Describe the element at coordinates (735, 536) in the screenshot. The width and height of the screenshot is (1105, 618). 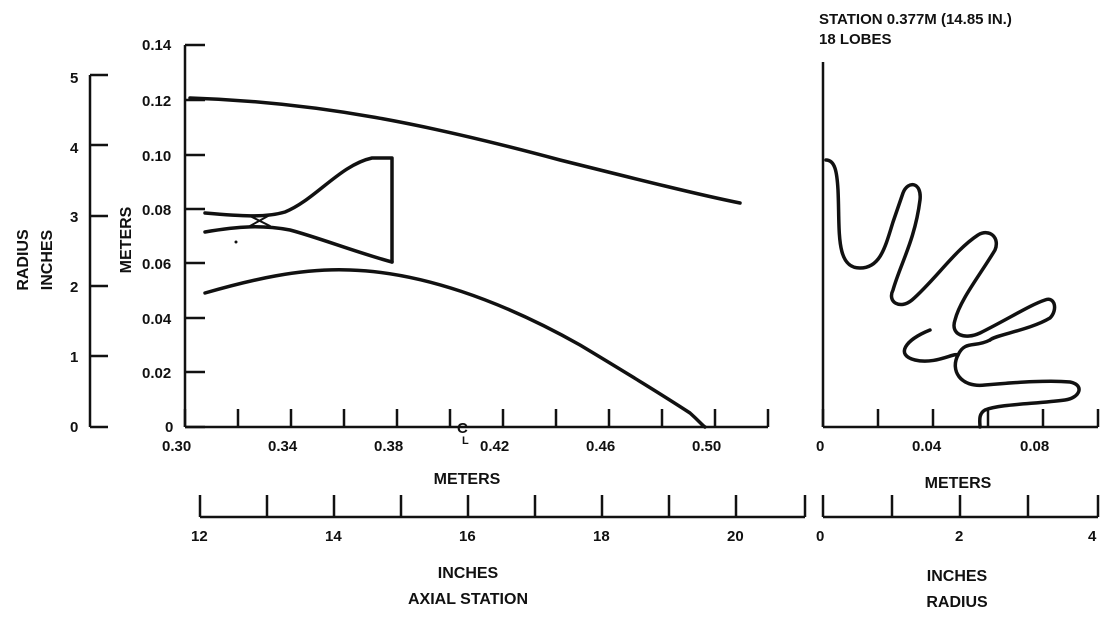
I see `axial-inch-tick-20: 20` at that location.